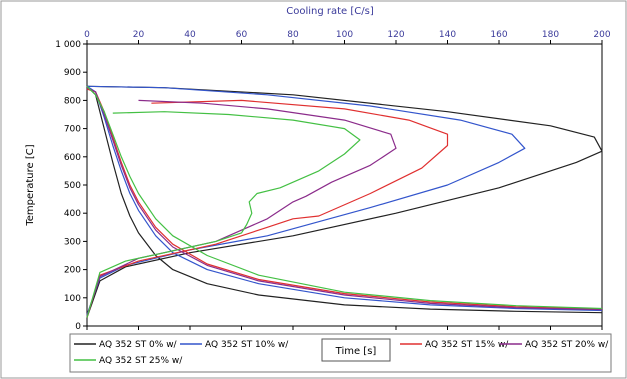  I want to click on bottom-axis-title: Time [s], so click(356, 351).